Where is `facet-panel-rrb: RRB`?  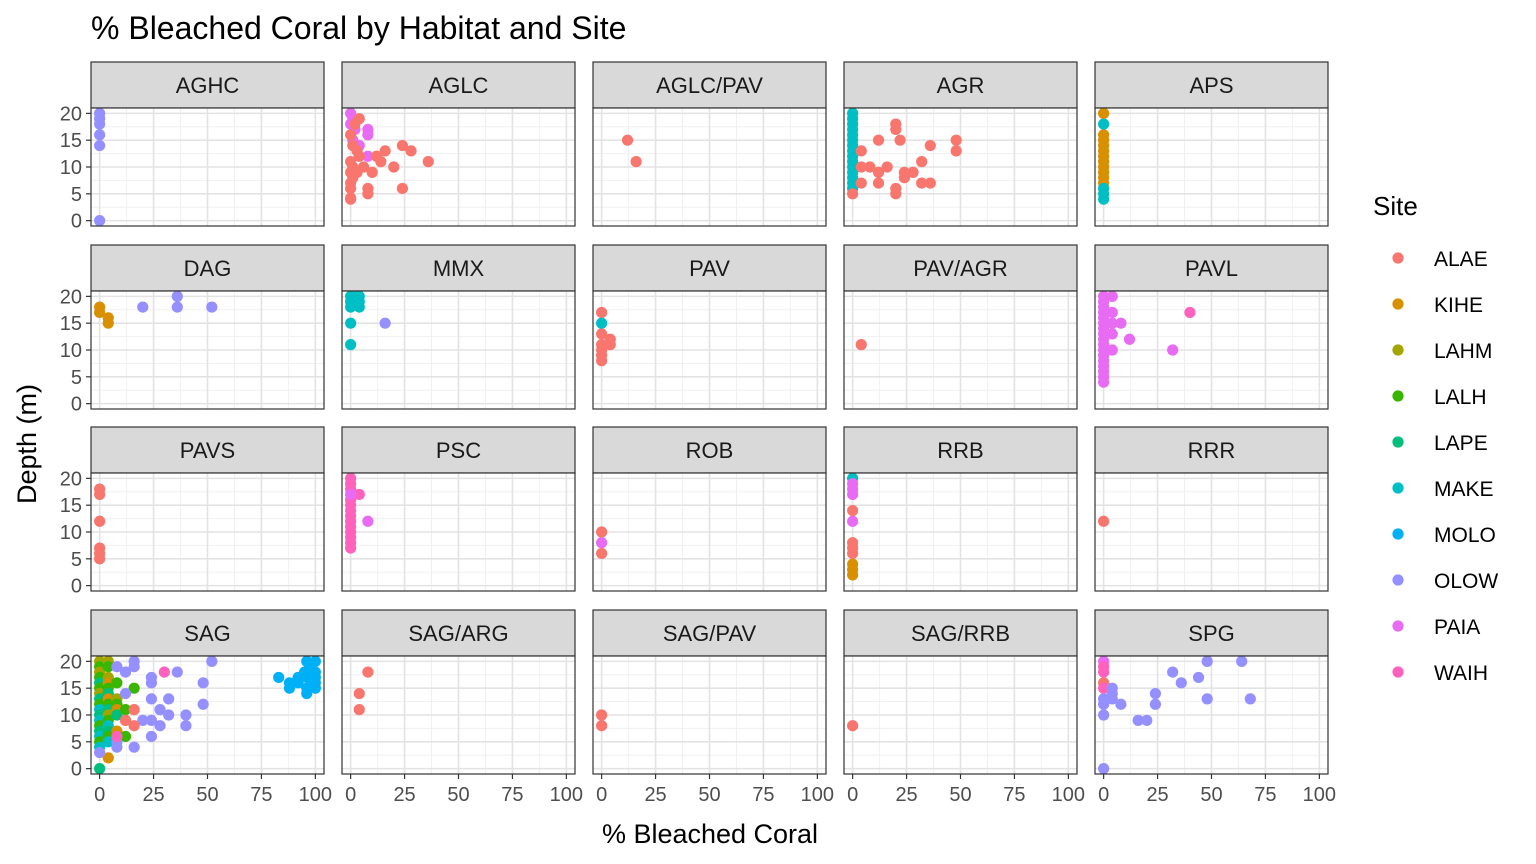
facet-panel-rrb: RRB is located at coordinates (960, 509).